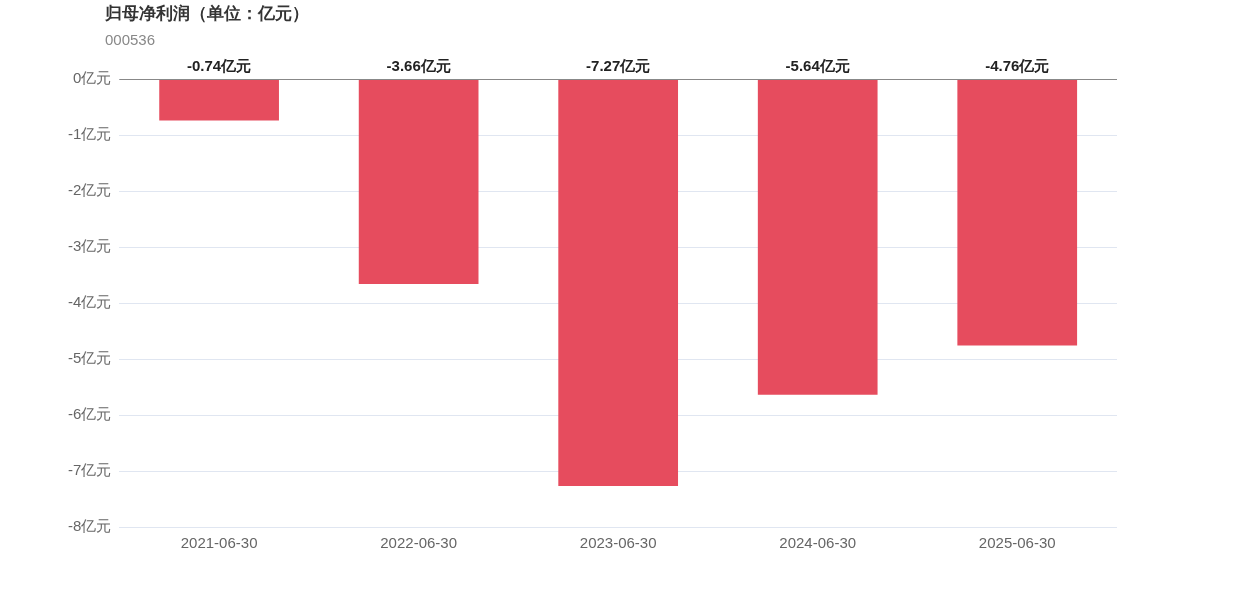 The width and height of the screenshot is (1242, 596). I want to click on x-tick-label: 2023-06-30, so click(618, 543).